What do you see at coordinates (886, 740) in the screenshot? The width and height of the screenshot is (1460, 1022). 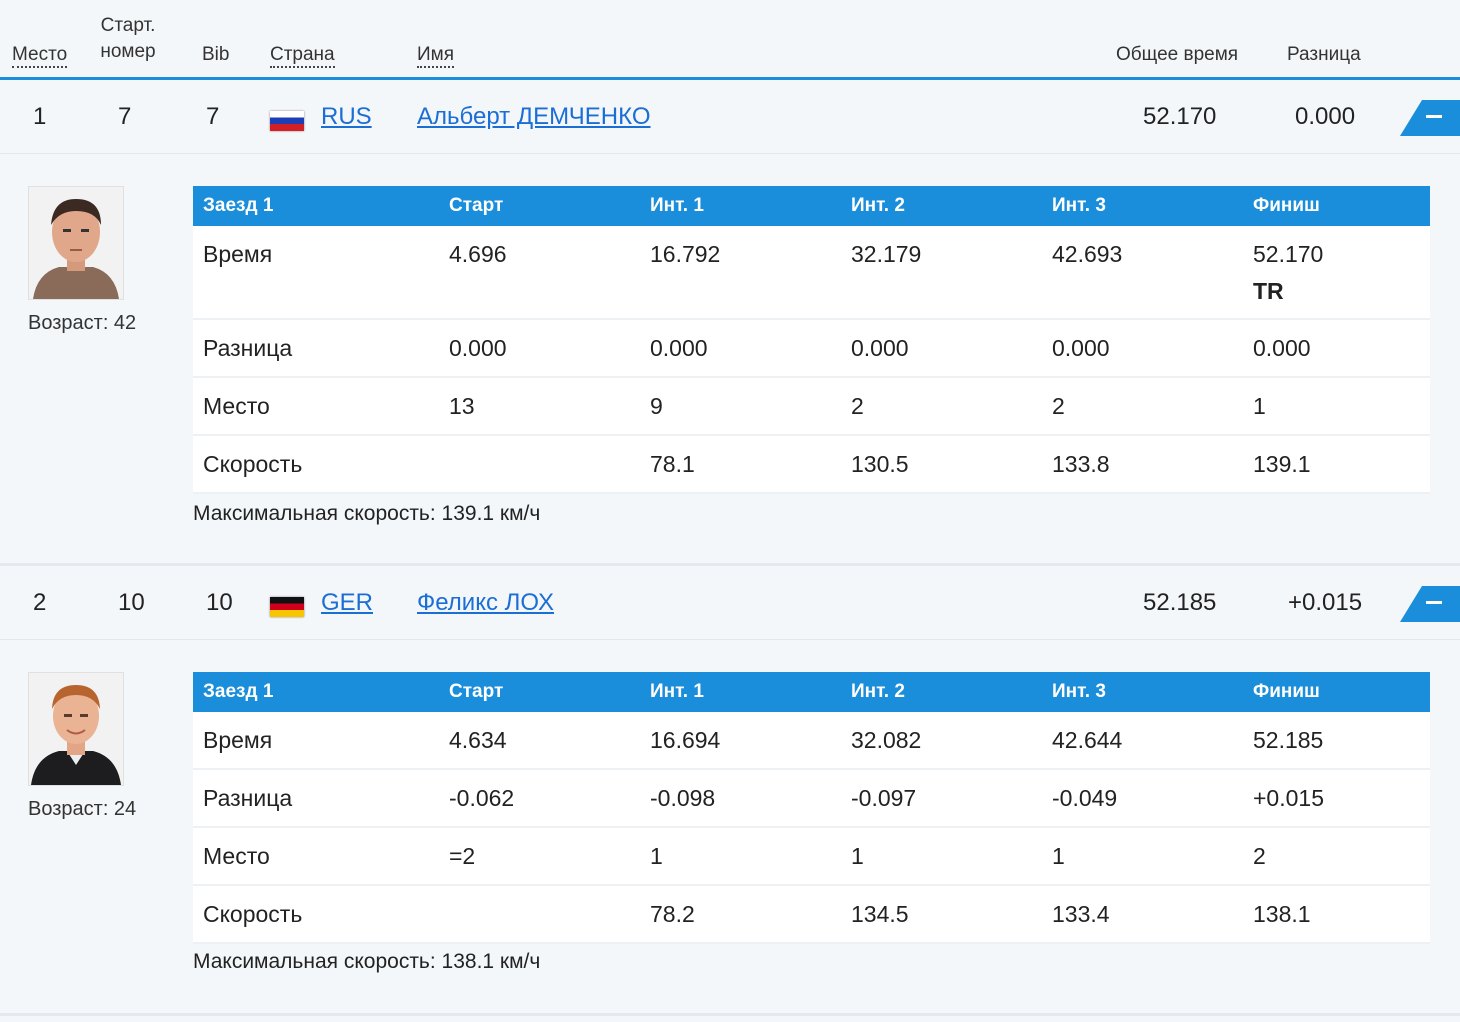 I see `table-cell: 32.082` at bounding box center [886, 740].